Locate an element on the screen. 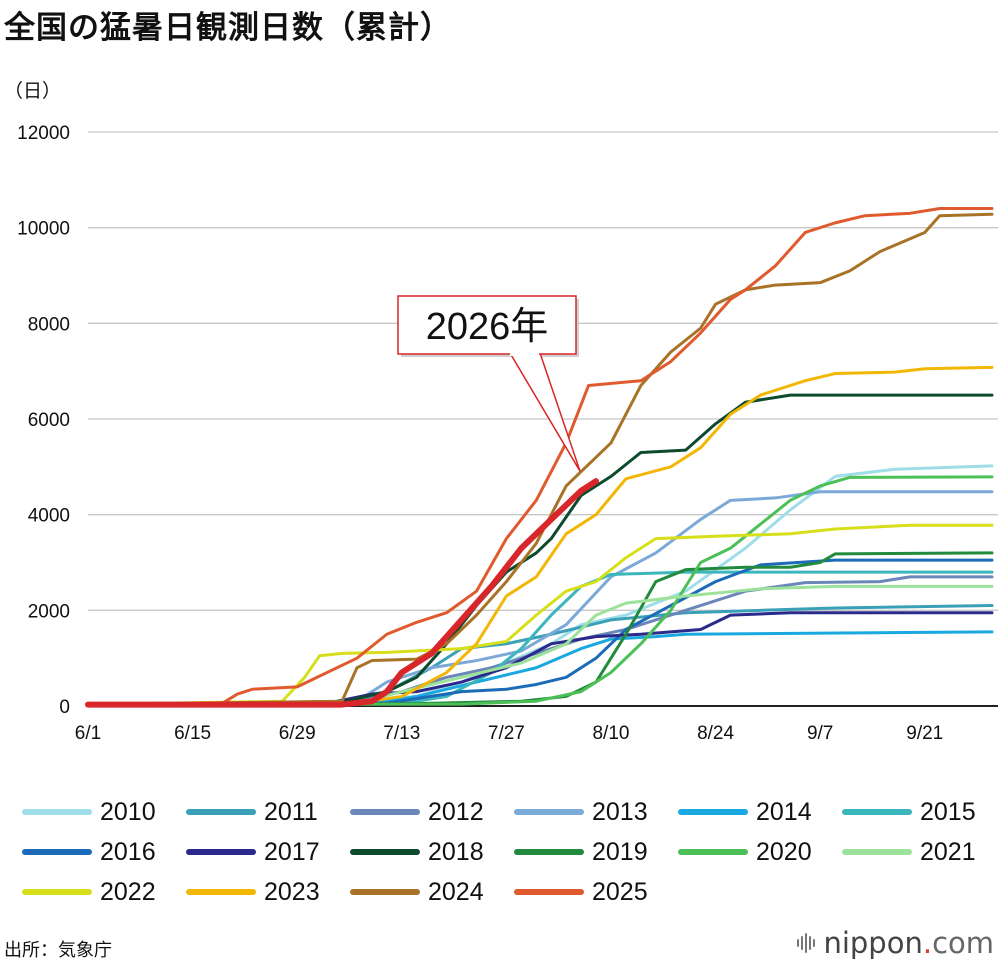 Image resolution: width=1000 pixels, height=968 pixels. callout-frame is located at coordinates (487, 325).